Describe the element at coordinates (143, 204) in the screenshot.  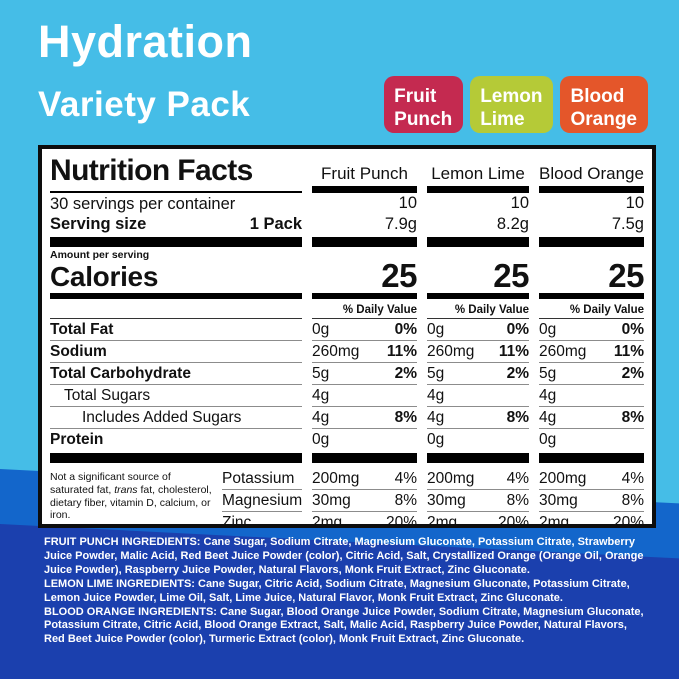
I see `servings-per-container-label: 30 servings per container` at that location.